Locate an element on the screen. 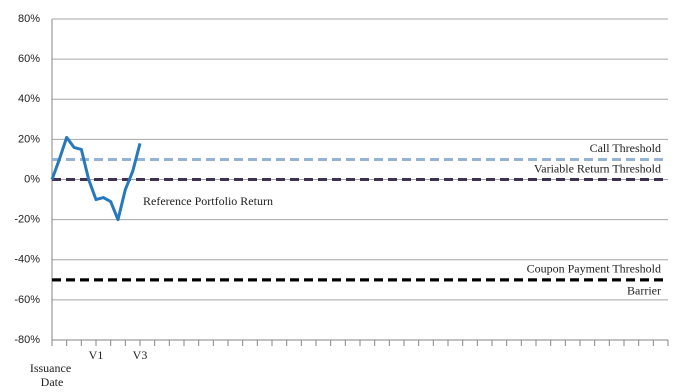 This screenshot has width=673, height=392. y-tick-label: -60% is located at coordinates (27, 300).